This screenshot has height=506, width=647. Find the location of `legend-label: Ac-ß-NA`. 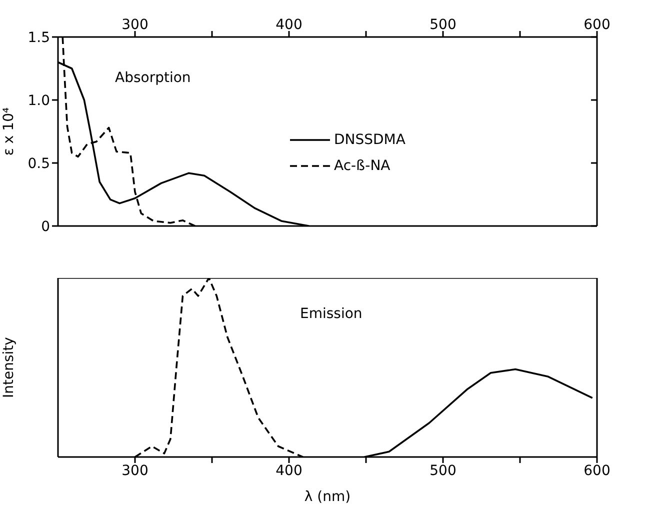

legend-label: Ac-ß-NA is located at coordinates (362, 166).